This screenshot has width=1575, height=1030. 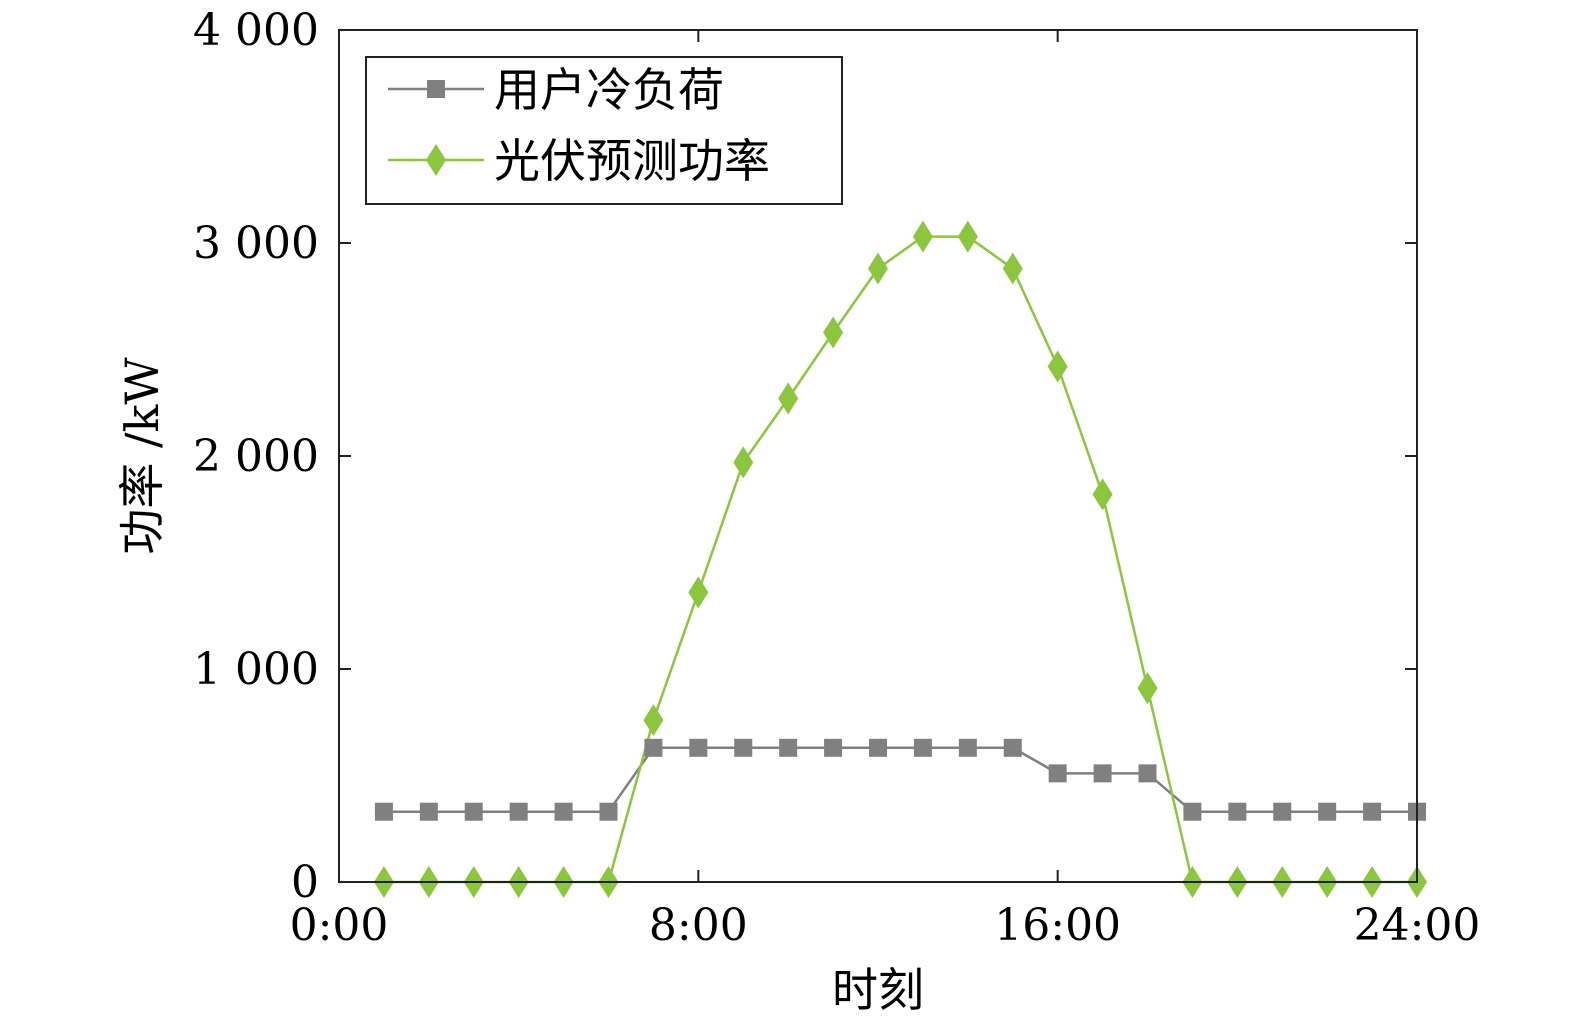 I want to click on y-tick-label: 1 000, so click(x=256, y=669).